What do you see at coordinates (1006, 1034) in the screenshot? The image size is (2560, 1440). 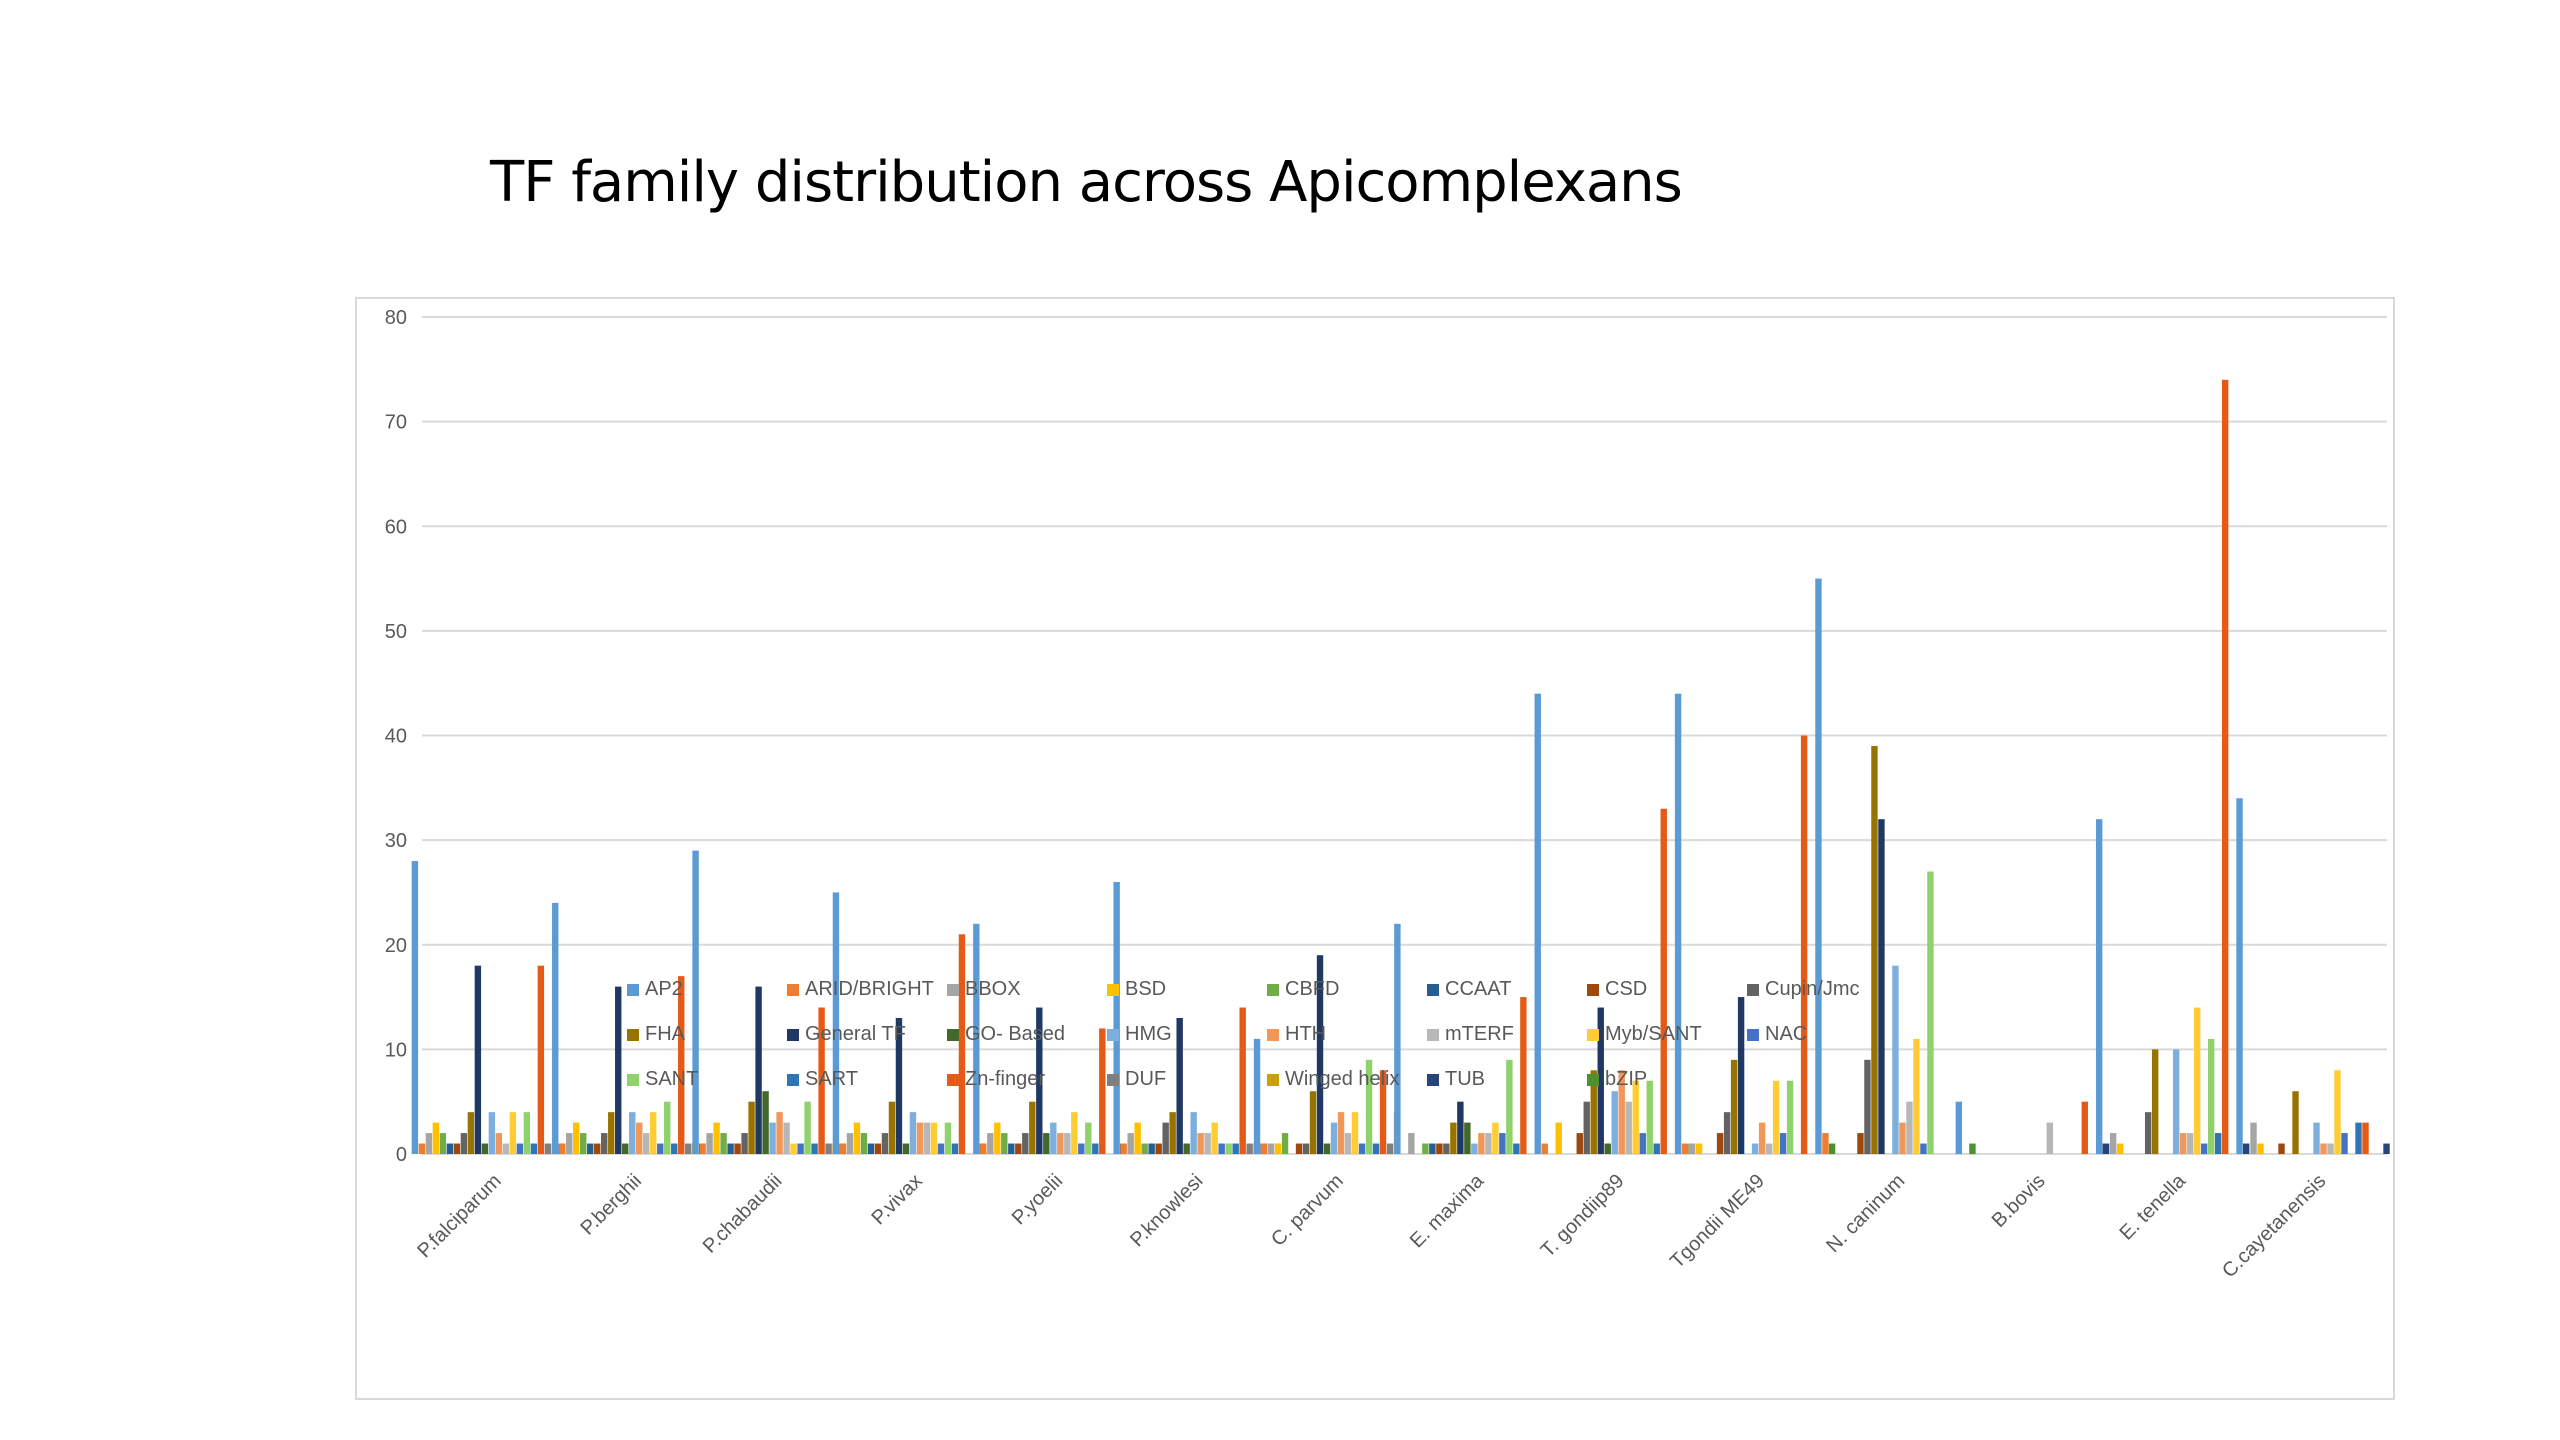 I see `legend-item: GO- Based` at bounding box center [1006, 1034].